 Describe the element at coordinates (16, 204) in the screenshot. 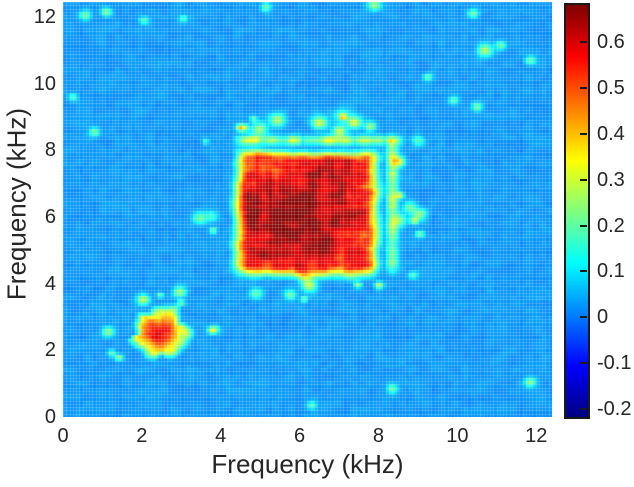

I see `y-axis-label: Frequency (kHz)` at that location.